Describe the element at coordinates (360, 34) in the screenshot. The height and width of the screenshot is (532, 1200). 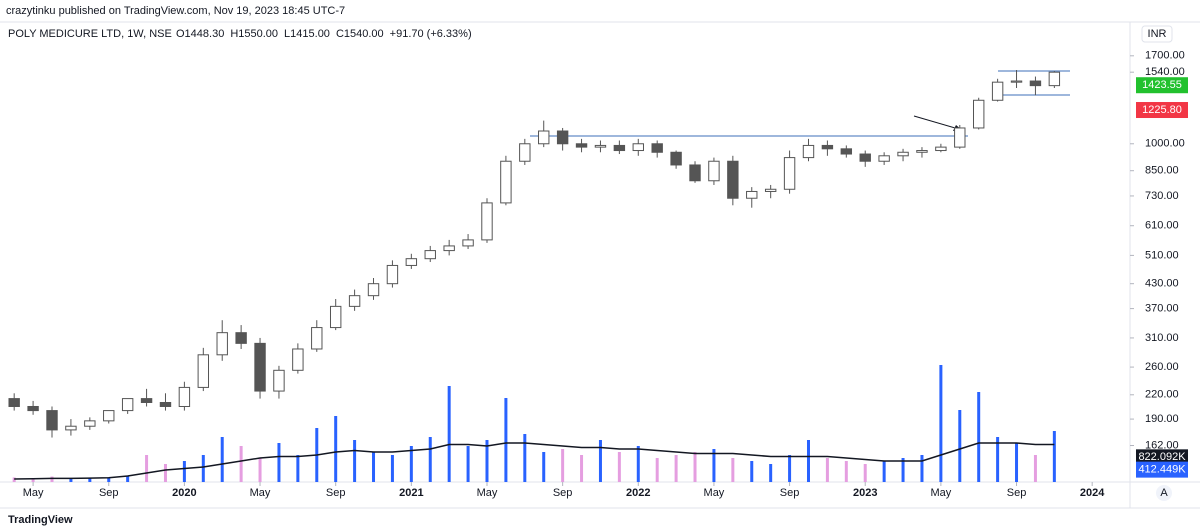
I see `legend-value: C1540.00` at that location.